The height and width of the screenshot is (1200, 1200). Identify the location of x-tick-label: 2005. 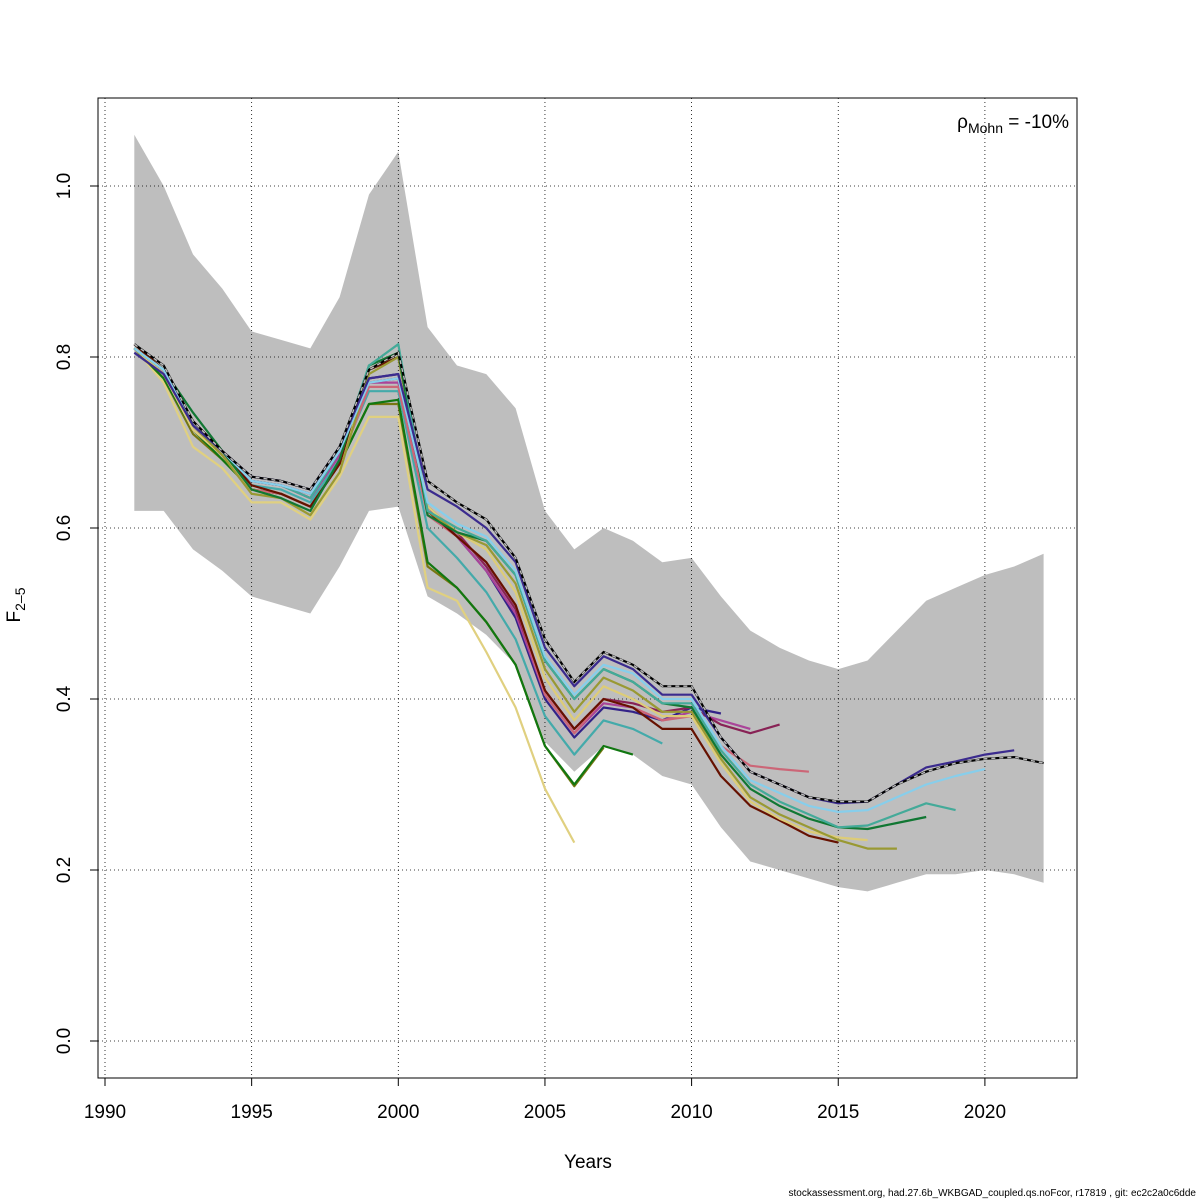
(545, 1112).